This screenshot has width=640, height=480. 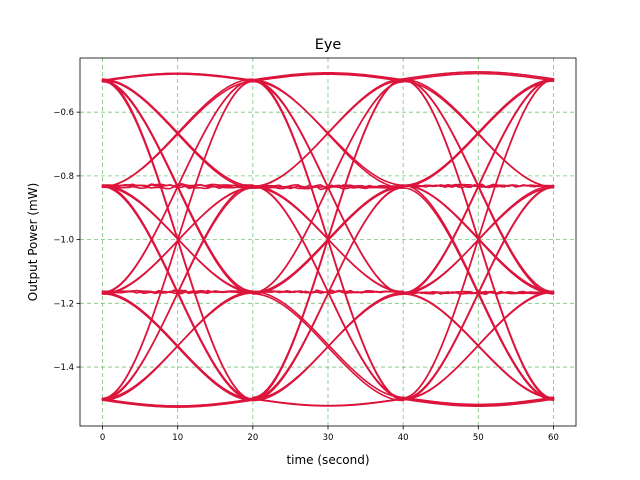 What do you see at coordinates (177, 438) in the screenshot?
I see `x-tick-label: 10` at bounding box center [177, 438].